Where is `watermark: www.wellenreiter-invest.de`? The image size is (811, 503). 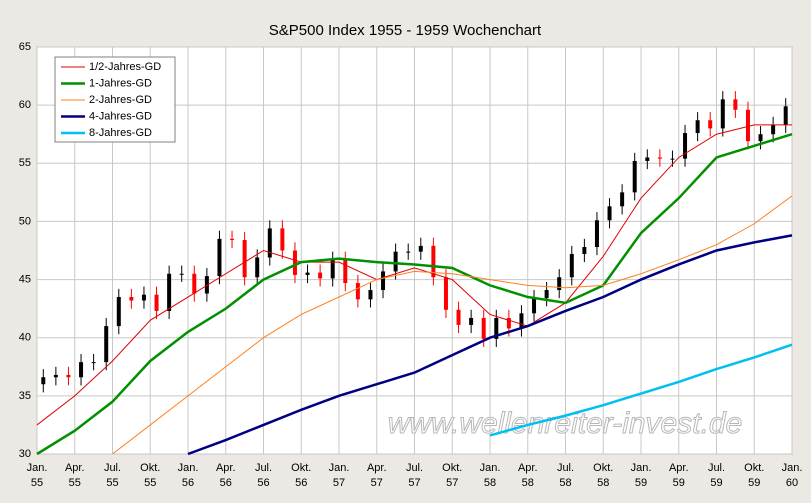 watermark: www.wellenreiter-invest.de is located at coordinates (565, 423).